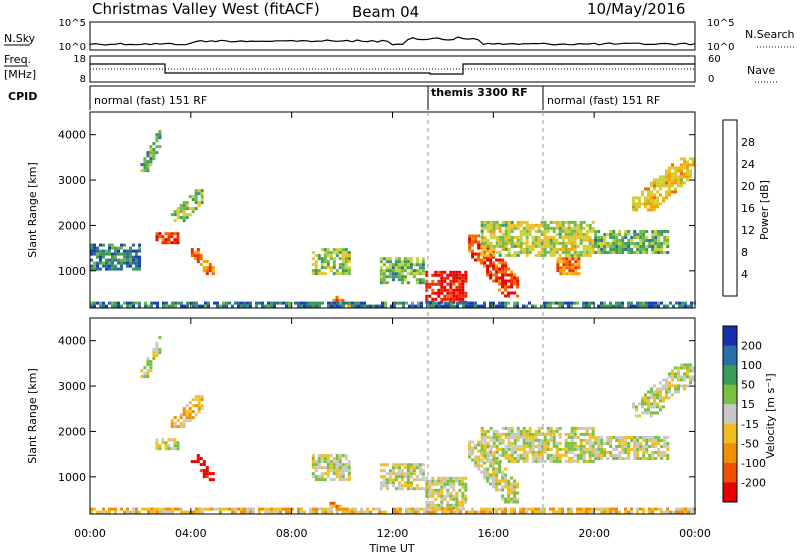 The height and width of the screenshot is (554, 800). I want to click on y-tick-label: 2000, so click(72, 431).